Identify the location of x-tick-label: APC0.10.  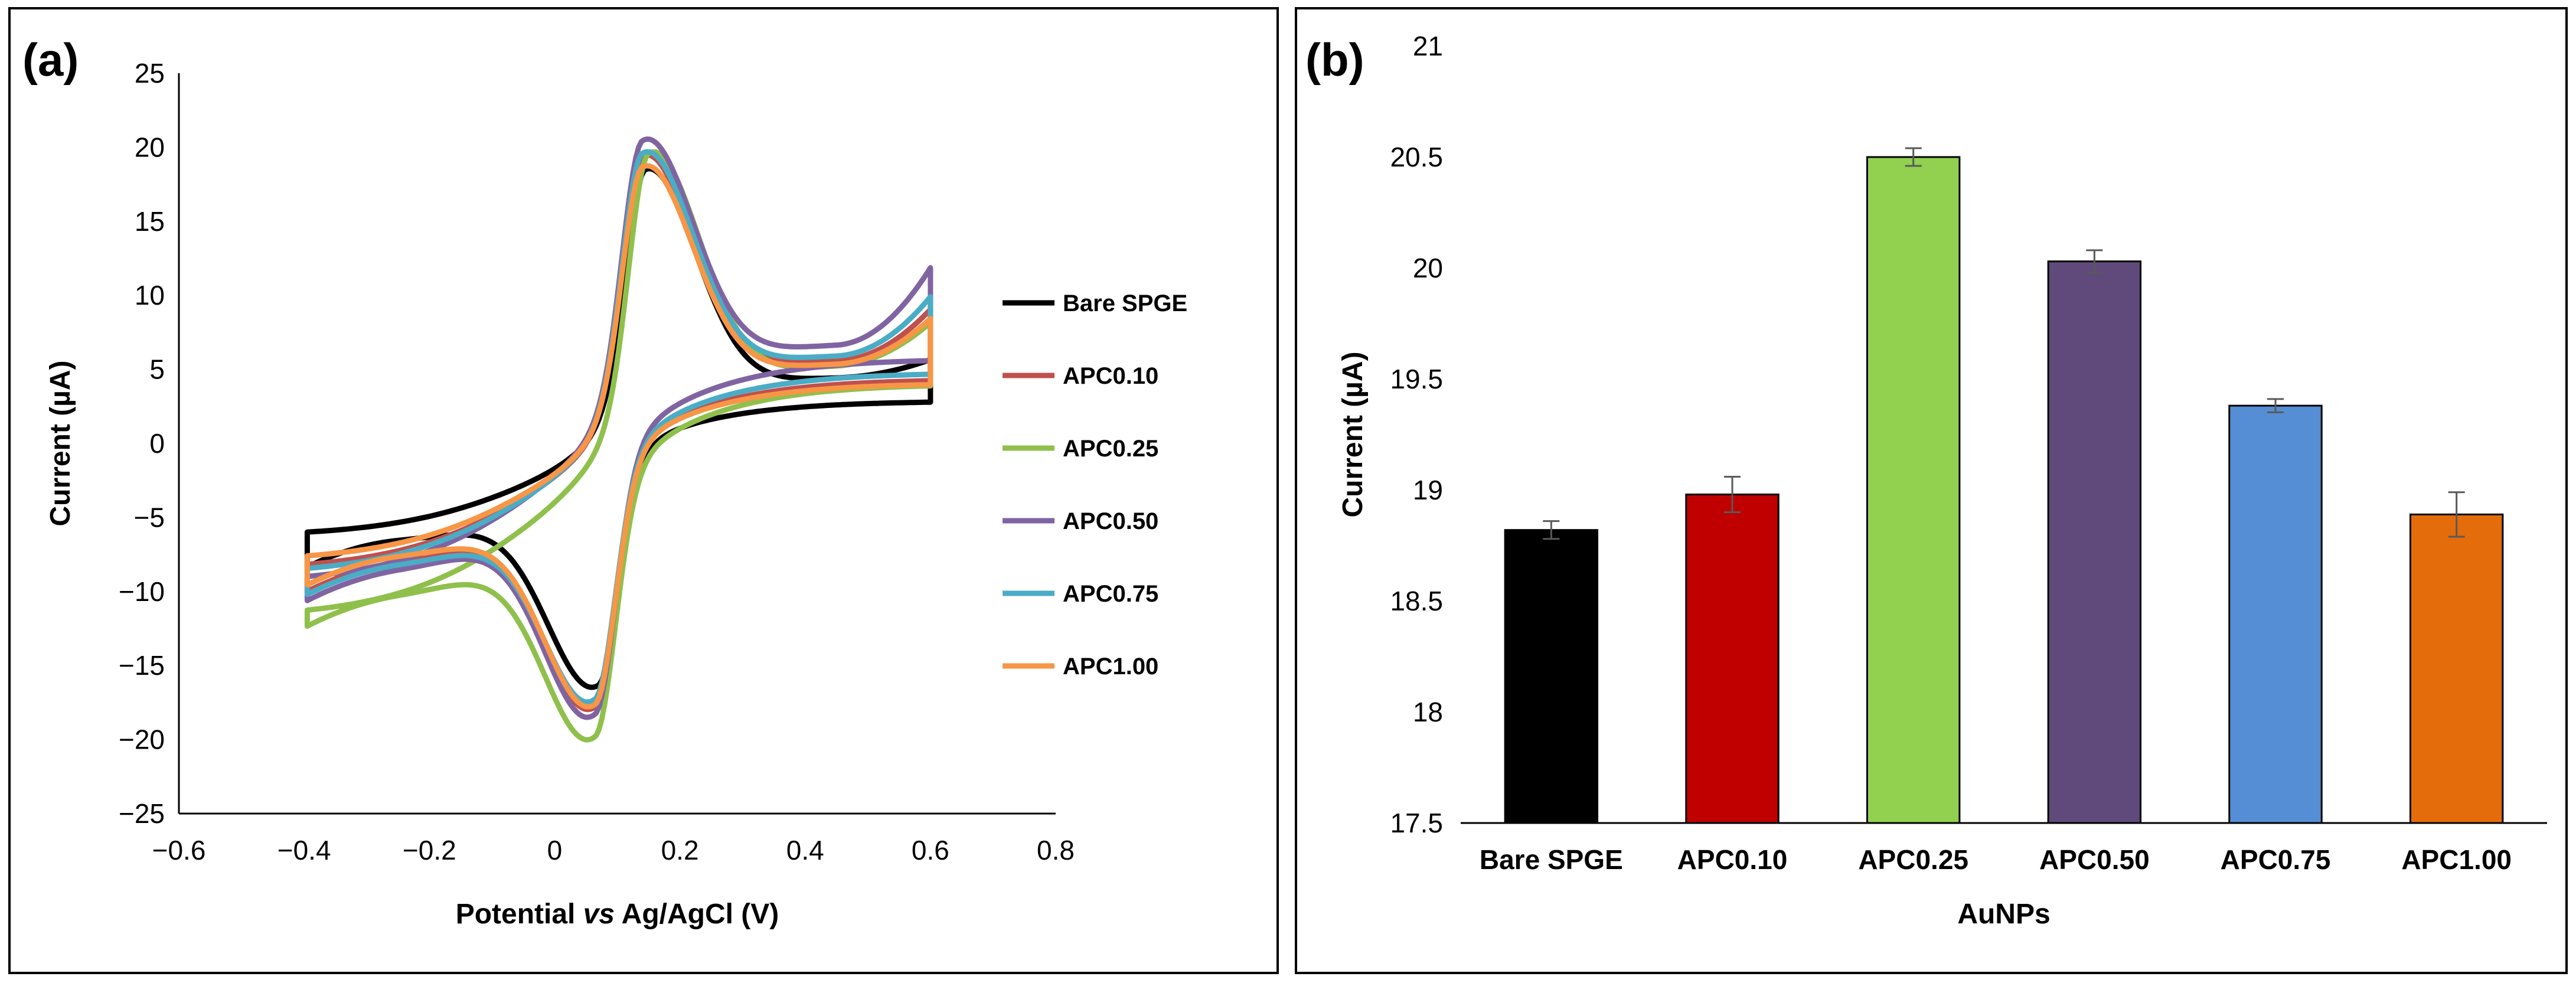
(1732, 859).